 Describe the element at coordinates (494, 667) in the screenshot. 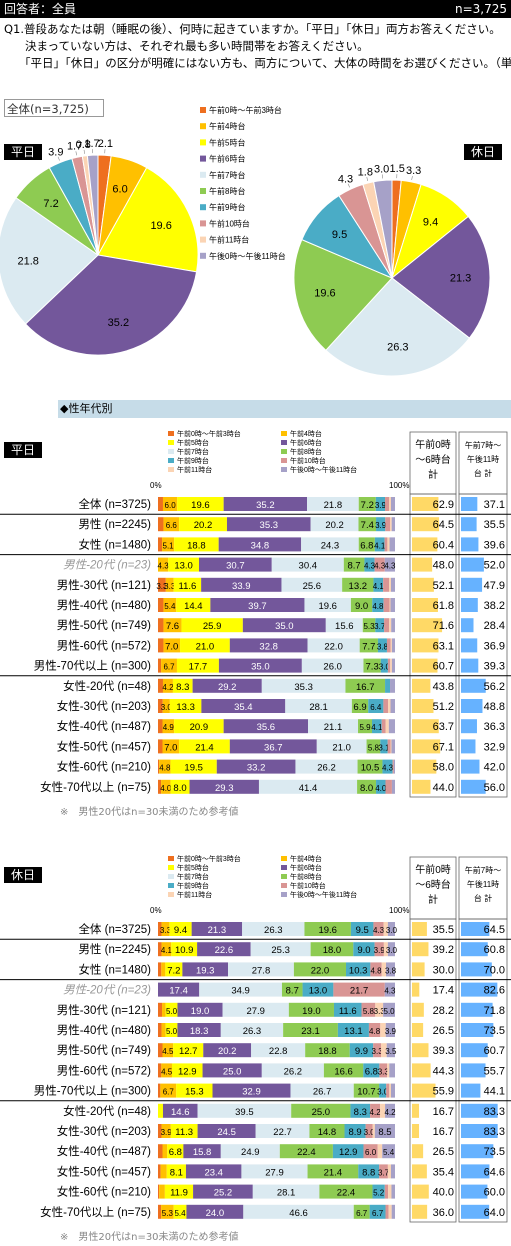

I see `weekday-bar-total-b-8: 39.3` at that location.